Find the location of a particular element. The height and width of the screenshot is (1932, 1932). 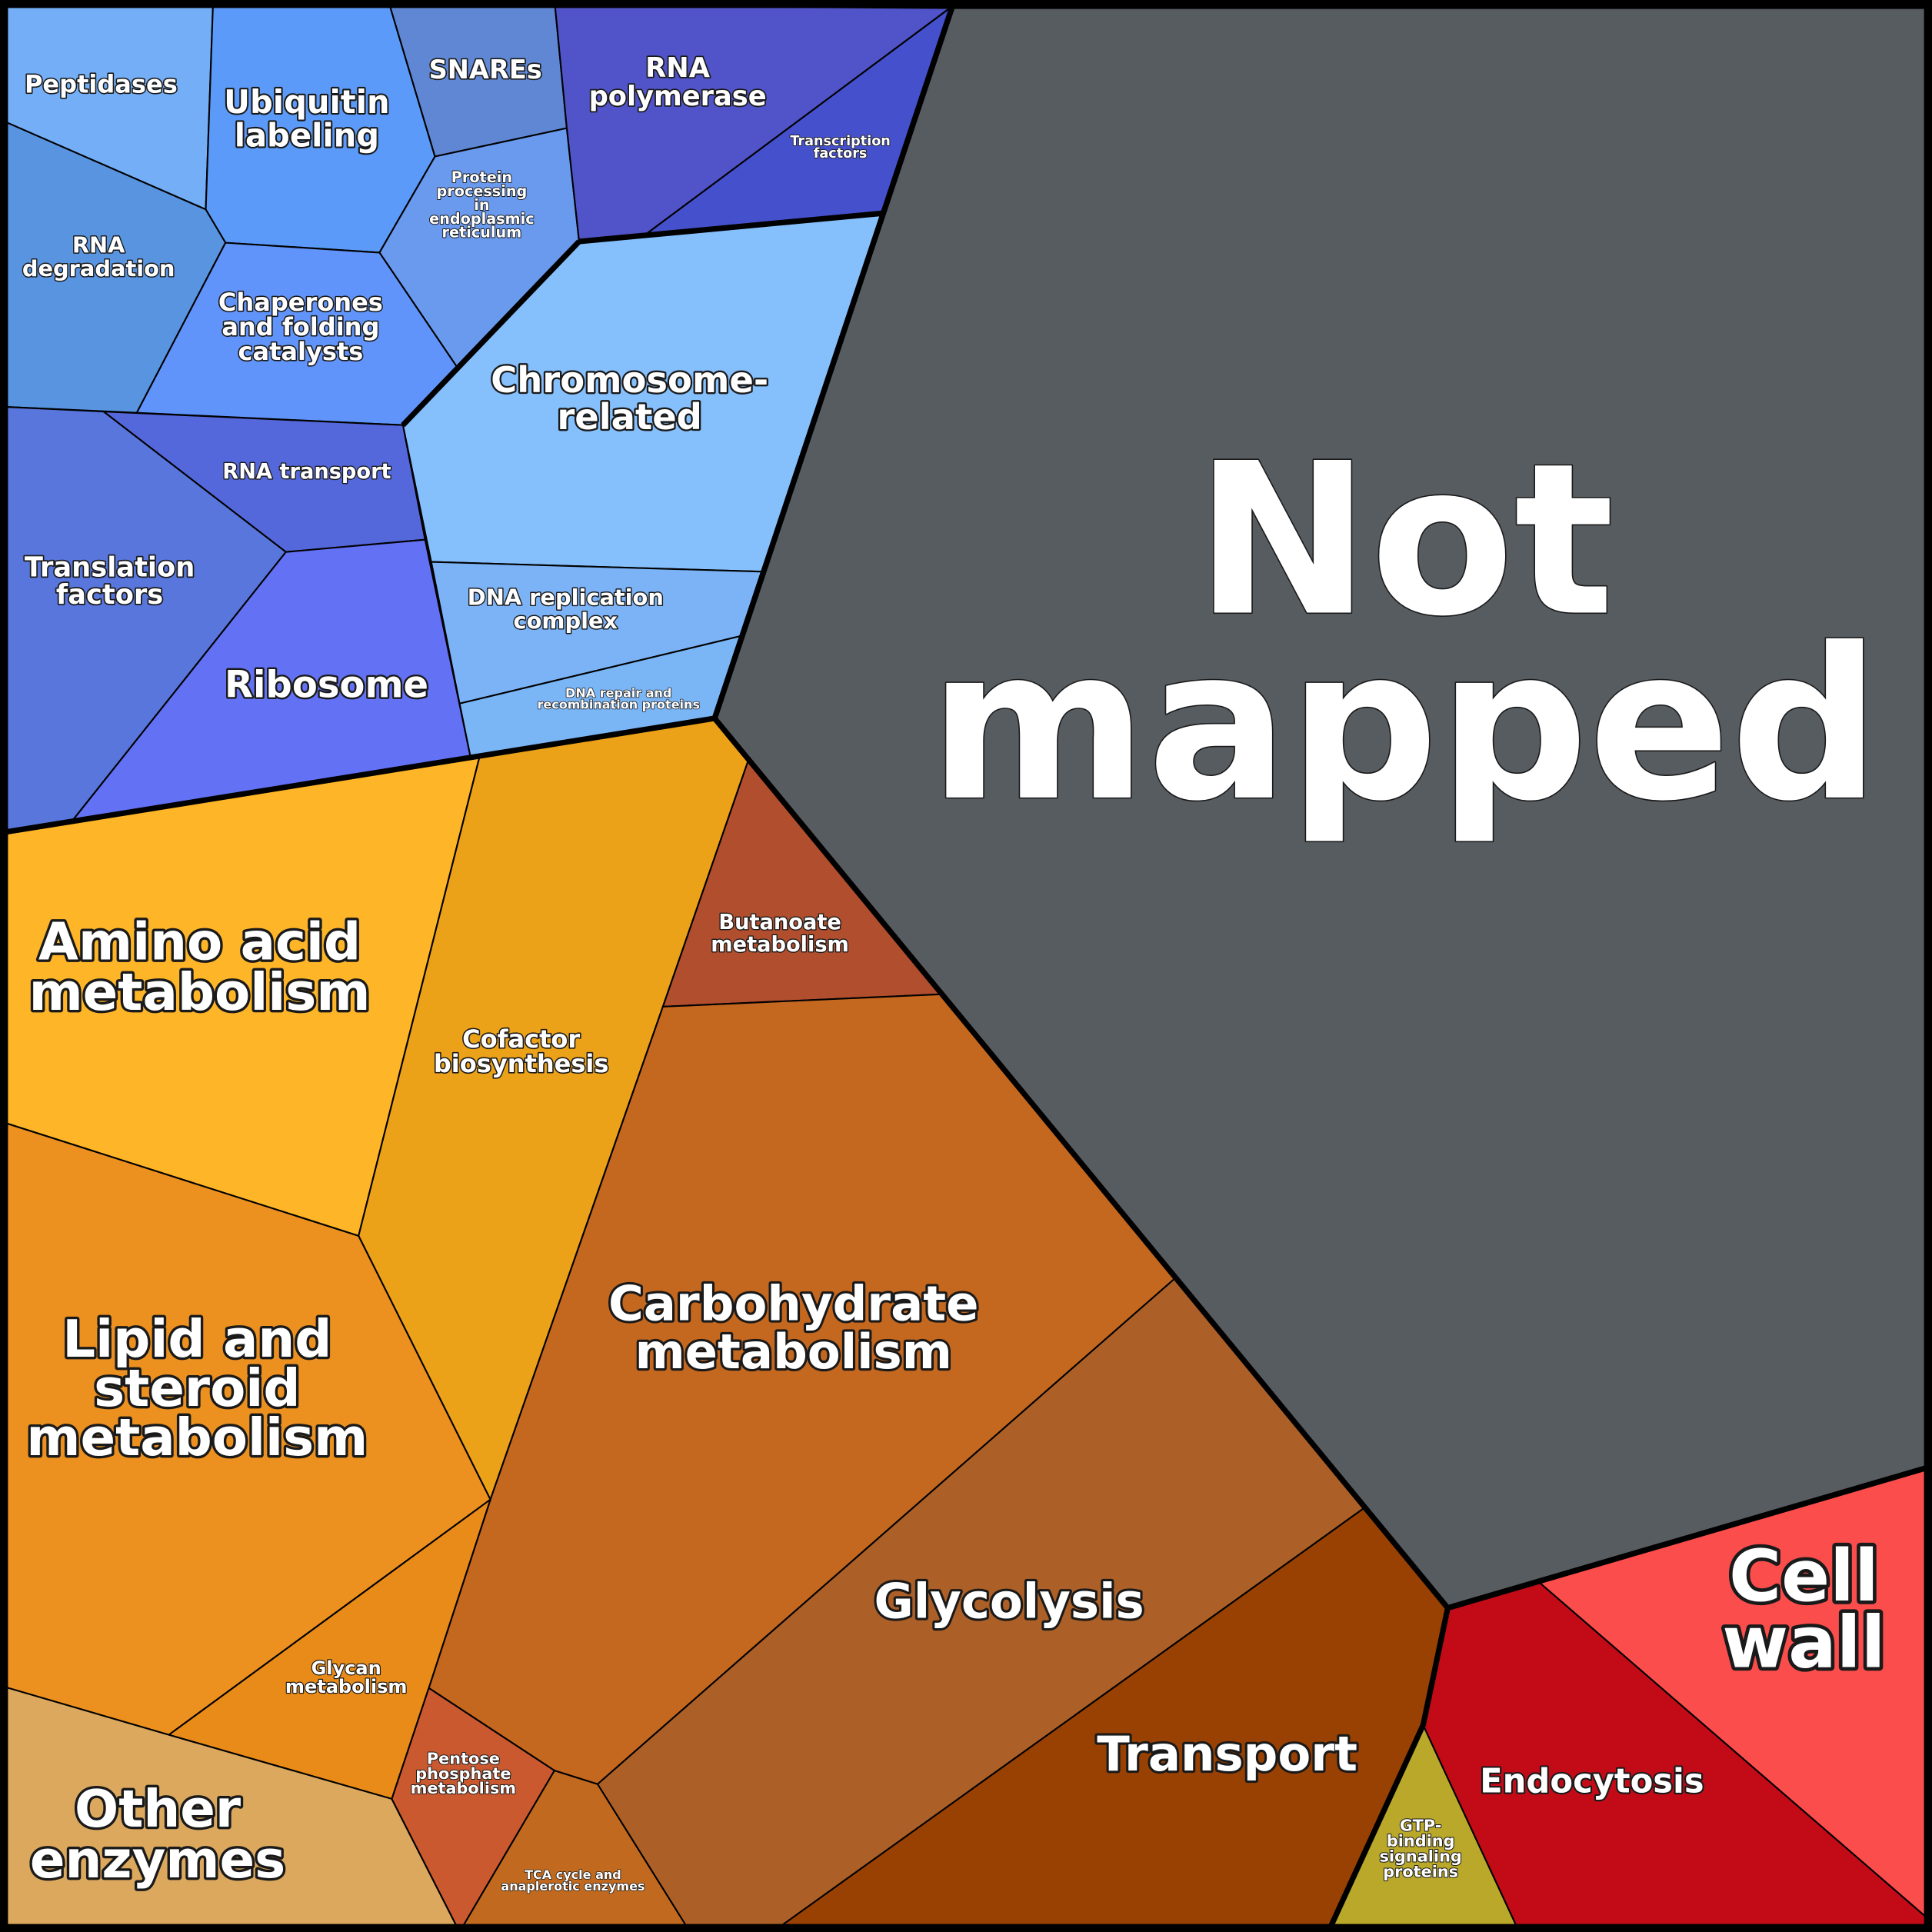

label-cell-wall: Cell wall is located at coordinates (1803, 1609).